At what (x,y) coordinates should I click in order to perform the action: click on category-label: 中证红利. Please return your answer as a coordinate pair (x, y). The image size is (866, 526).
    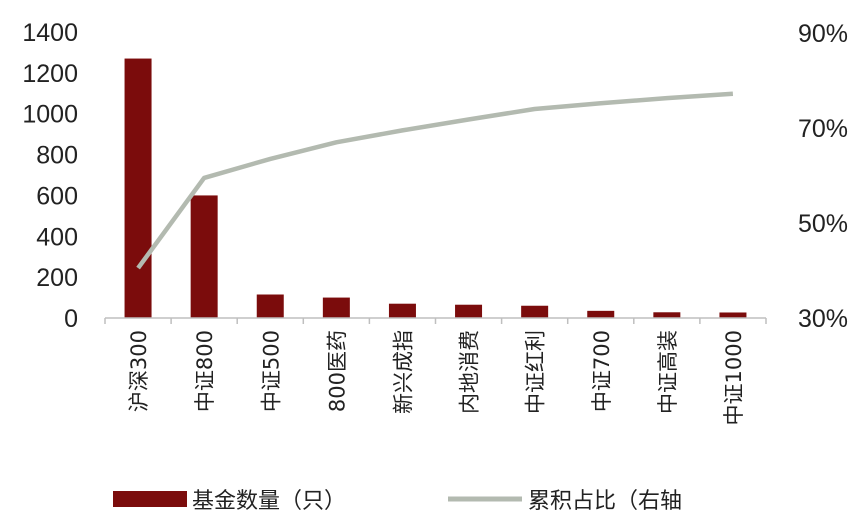
    Looking at the image, I should click on (536, 372).